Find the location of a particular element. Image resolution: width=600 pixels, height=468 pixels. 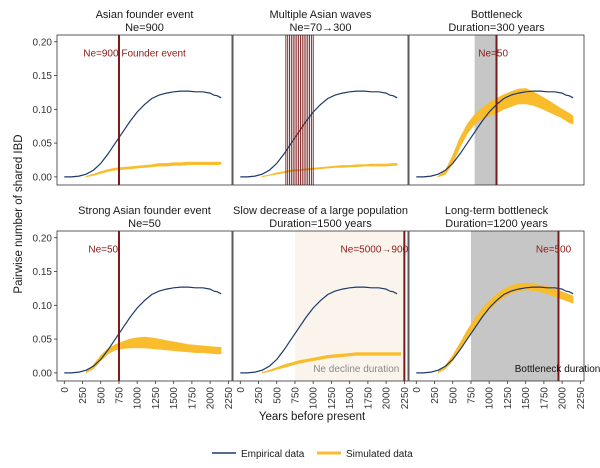

annotation: Ne decline duration is located at coordinates (356, 369).